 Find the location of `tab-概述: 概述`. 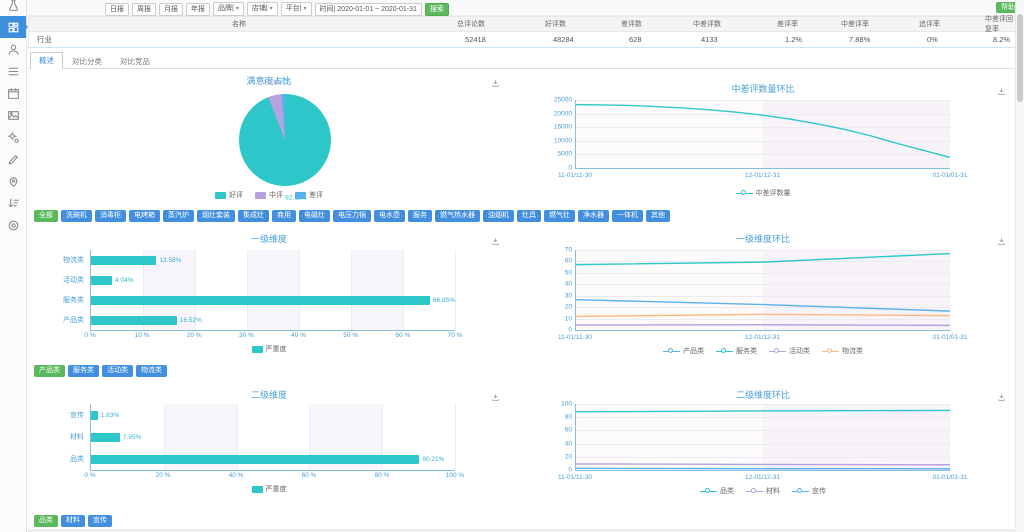

tab-概述: 概述 is located at coordinates (46, 60).